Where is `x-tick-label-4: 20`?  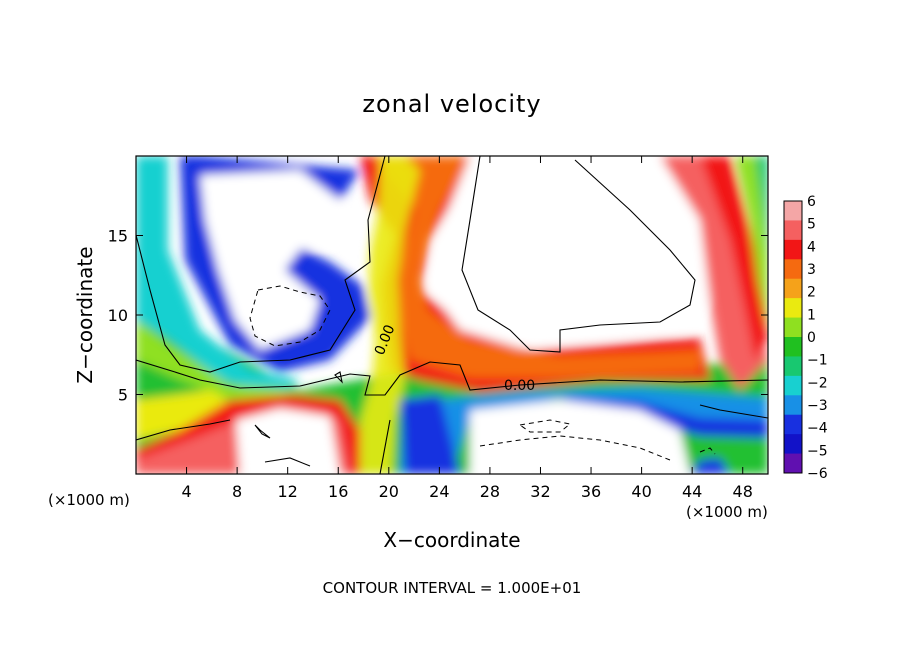 x-tick-label-4: 20 is located at coordinates (389, 491).